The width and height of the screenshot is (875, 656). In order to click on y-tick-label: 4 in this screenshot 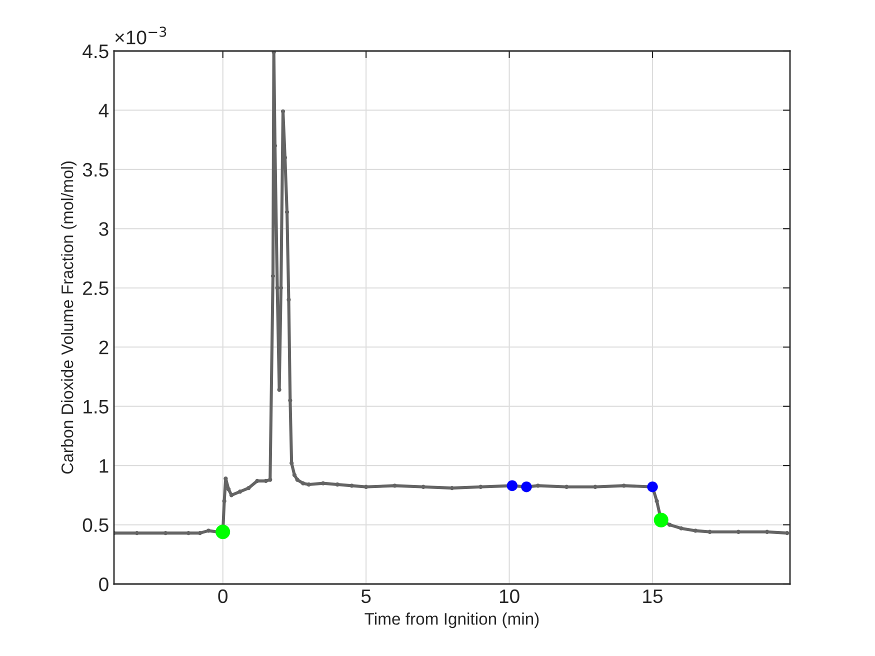, I will do `click(103, 111)`.